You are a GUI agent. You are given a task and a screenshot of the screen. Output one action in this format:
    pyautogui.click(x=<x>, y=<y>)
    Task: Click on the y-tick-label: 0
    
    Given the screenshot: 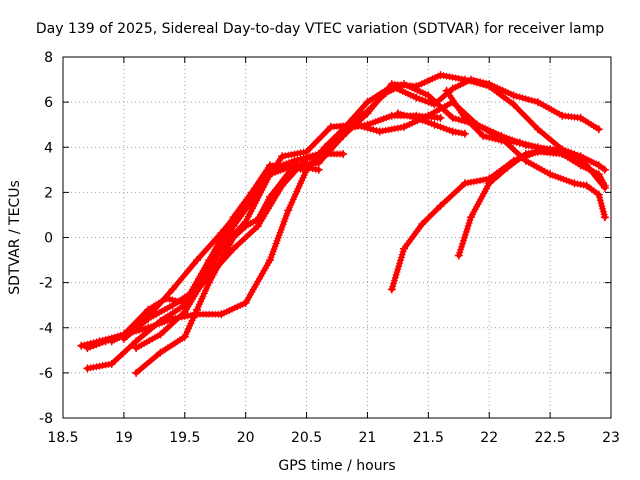 What is the action you would take?
    pyautogui.click(x=48, y=239)
    